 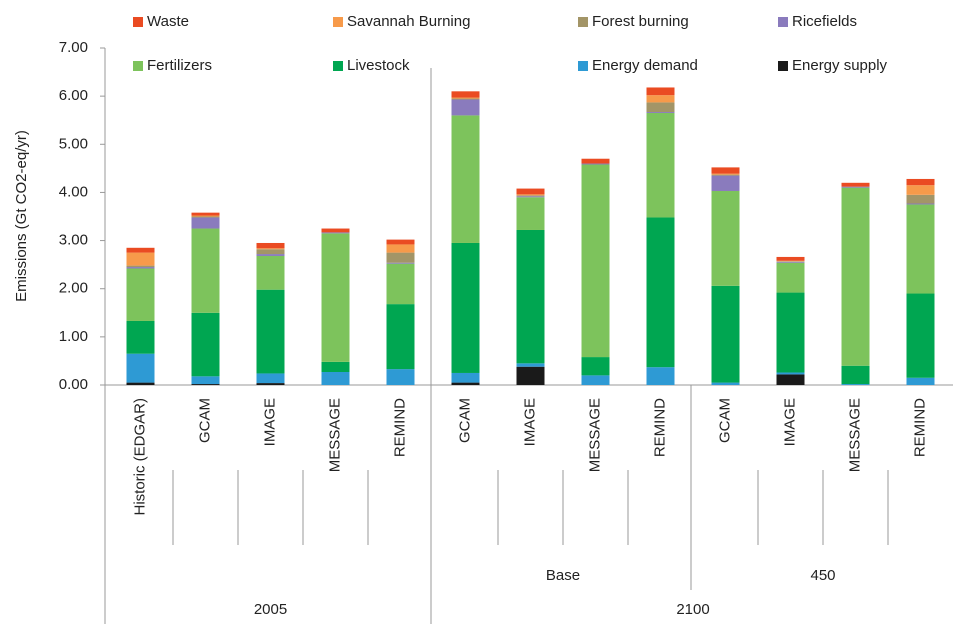 I want to click on y-tick-label: 0.00, so click(x=73, y=384).